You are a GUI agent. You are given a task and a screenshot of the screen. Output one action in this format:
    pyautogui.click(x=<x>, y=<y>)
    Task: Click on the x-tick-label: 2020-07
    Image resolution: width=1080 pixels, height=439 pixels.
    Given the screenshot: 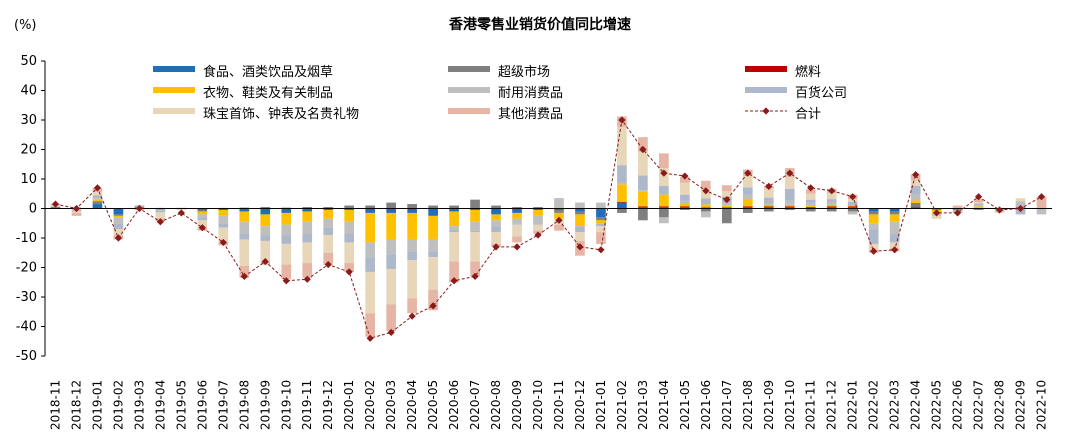 What is the action you would take?
    pyautogui.click(x=475, y=405)
    